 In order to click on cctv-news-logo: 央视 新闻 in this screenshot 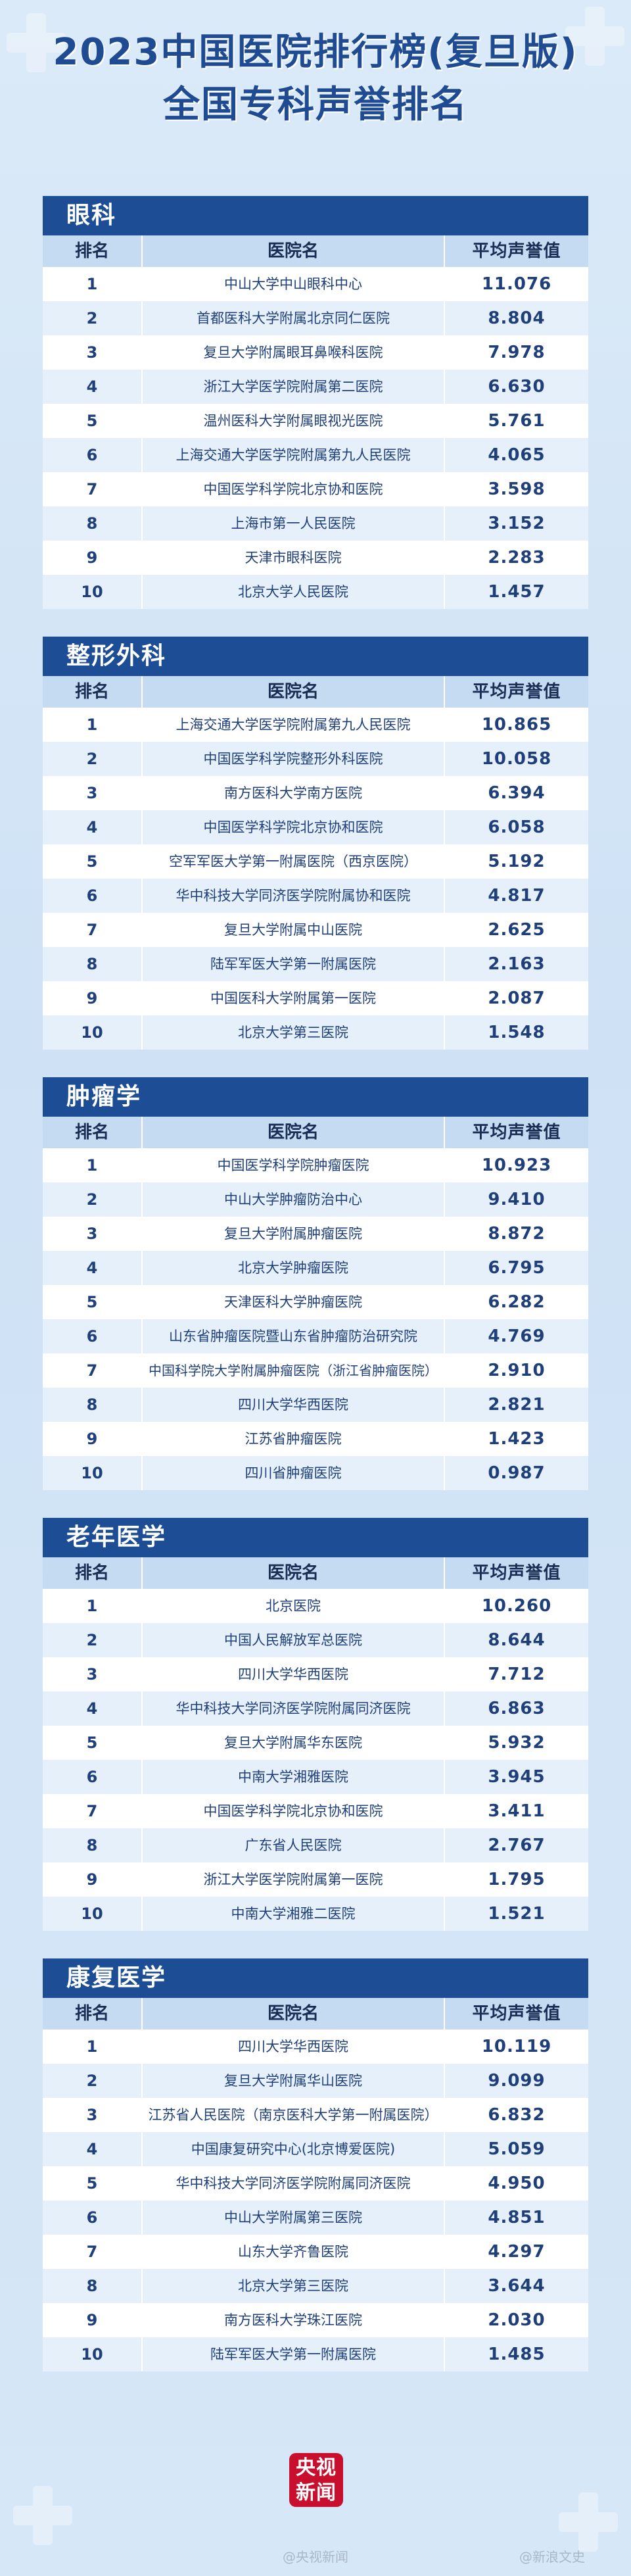, I will do `click(316, 2480)`.